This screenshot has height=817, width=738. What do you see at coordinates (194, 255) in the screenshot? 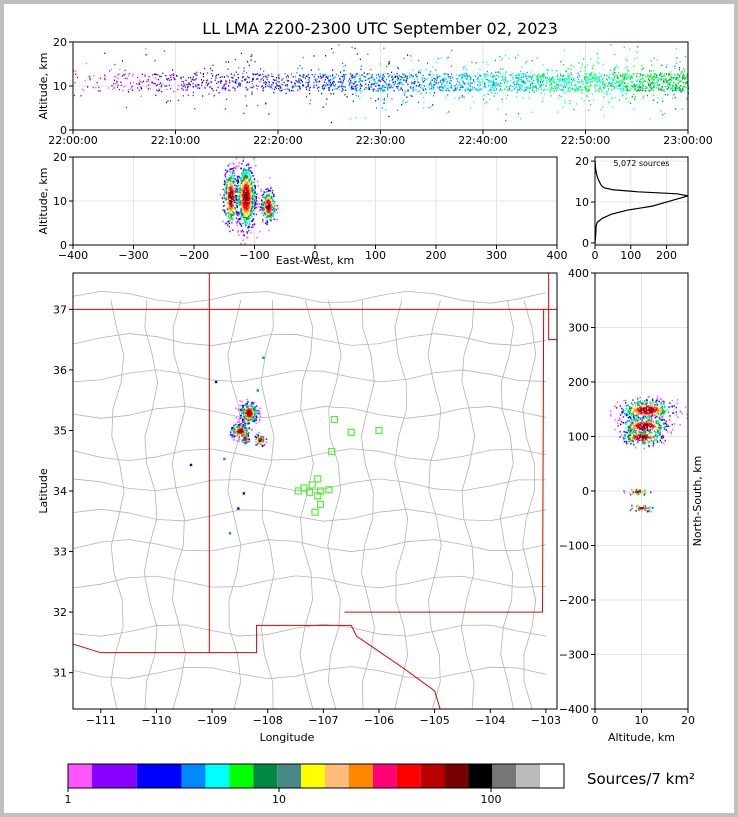
I see `x-tick-label: −200` at bounding box center [194, 255].